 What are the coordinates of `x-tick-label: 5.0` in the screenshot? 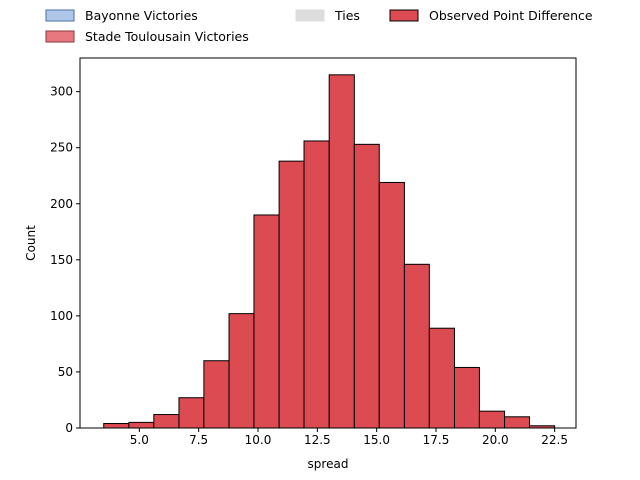 It's located at (139, 440).